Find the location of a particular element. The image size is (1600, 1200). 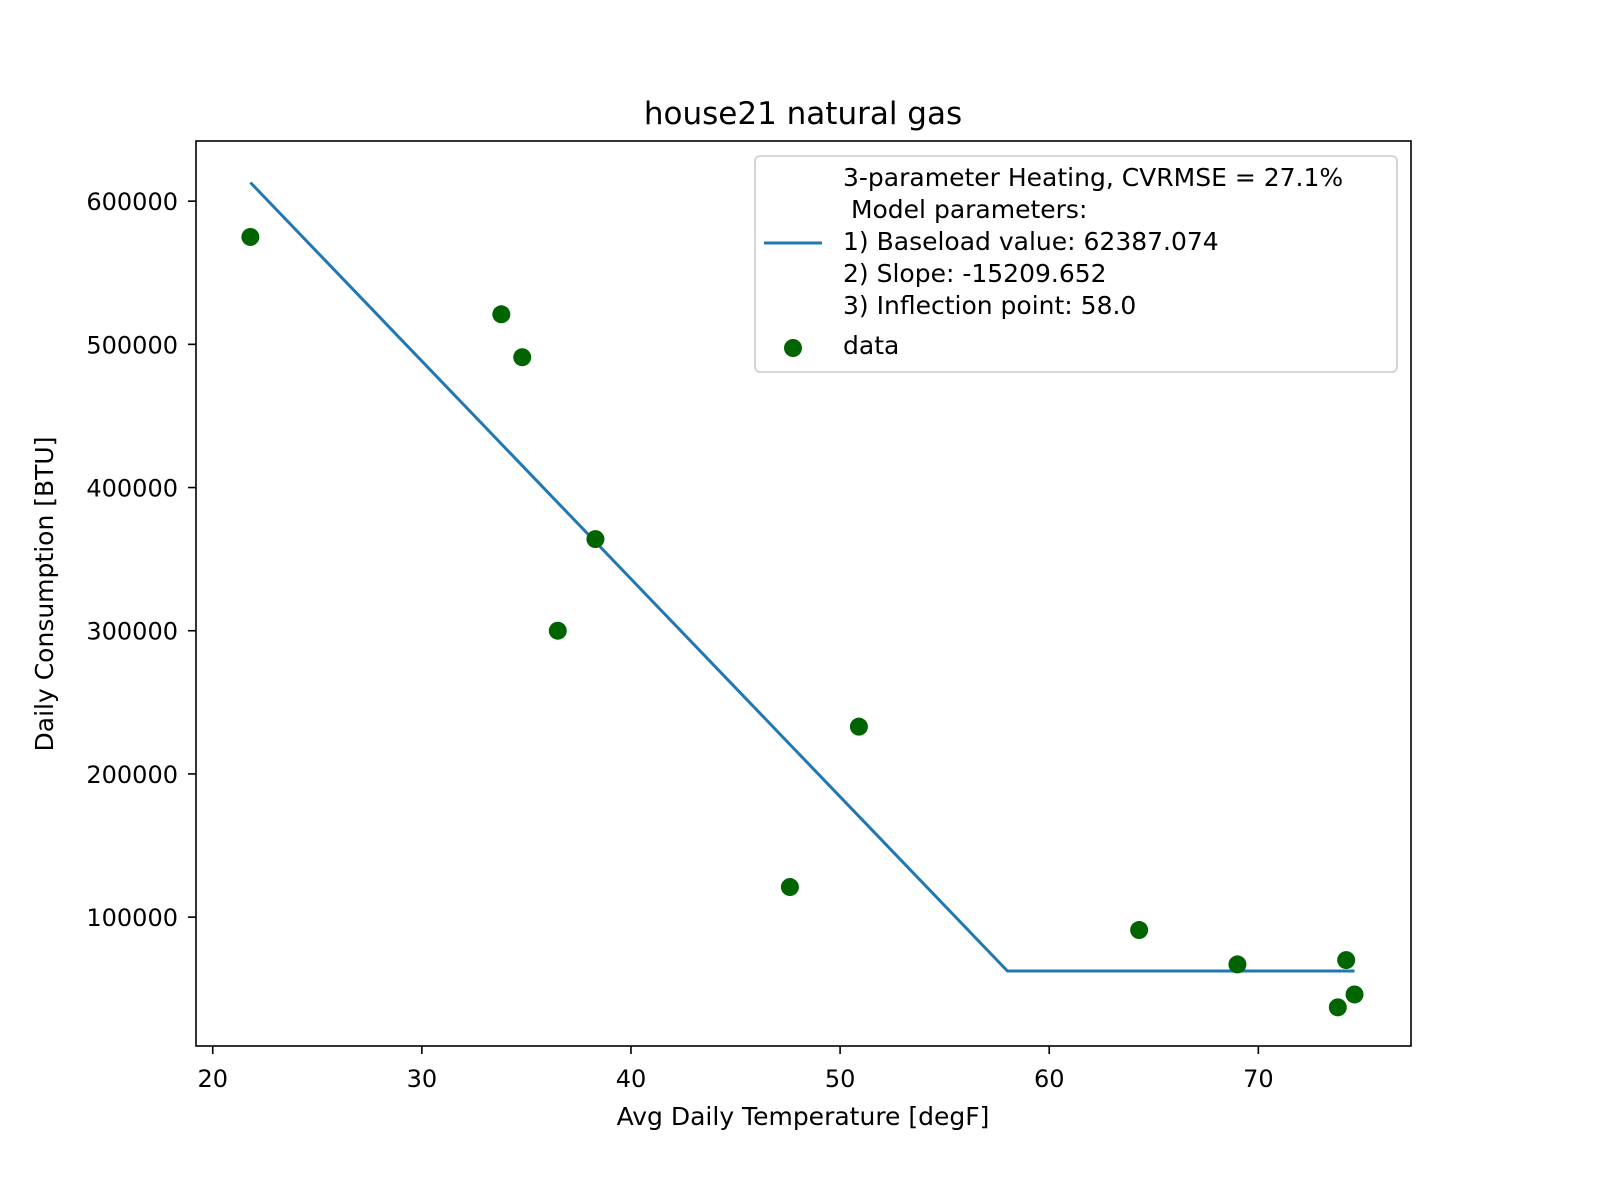

x-tick-label: 40 is located at coordinates (631, 1079).